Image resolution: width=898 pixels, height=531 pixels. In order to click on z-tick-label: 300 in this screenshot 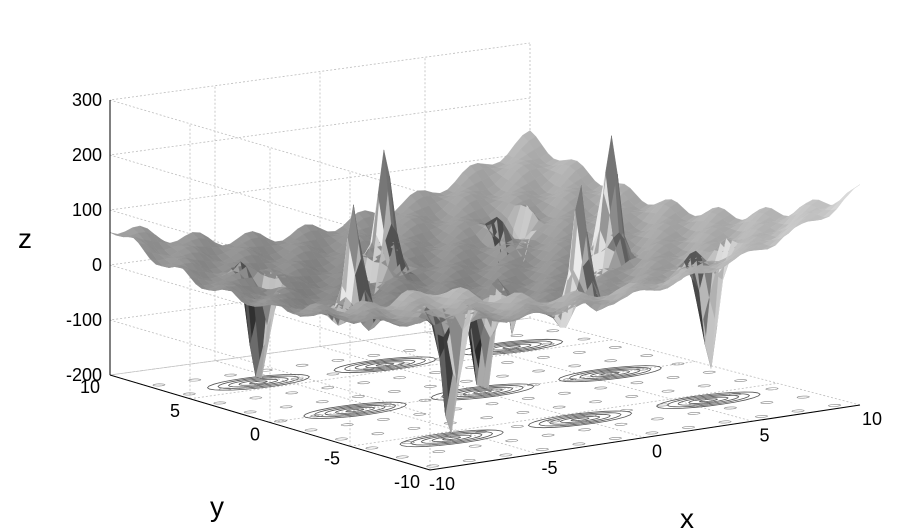, I will do `click(87, 100)`.